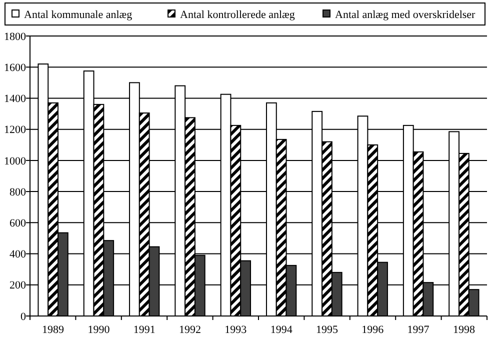 Image resolution: width=491 pixels, height=340 pixels. Describe the element at coordinates (281, 330) in the screenshot. I see `x-tick-label: 1994` at that location.